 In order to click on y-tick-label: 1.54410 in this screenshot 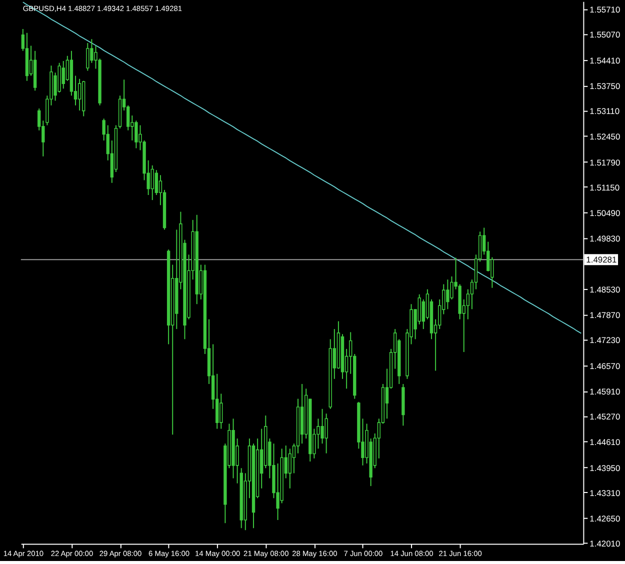, I will do `click(605, 60)`.